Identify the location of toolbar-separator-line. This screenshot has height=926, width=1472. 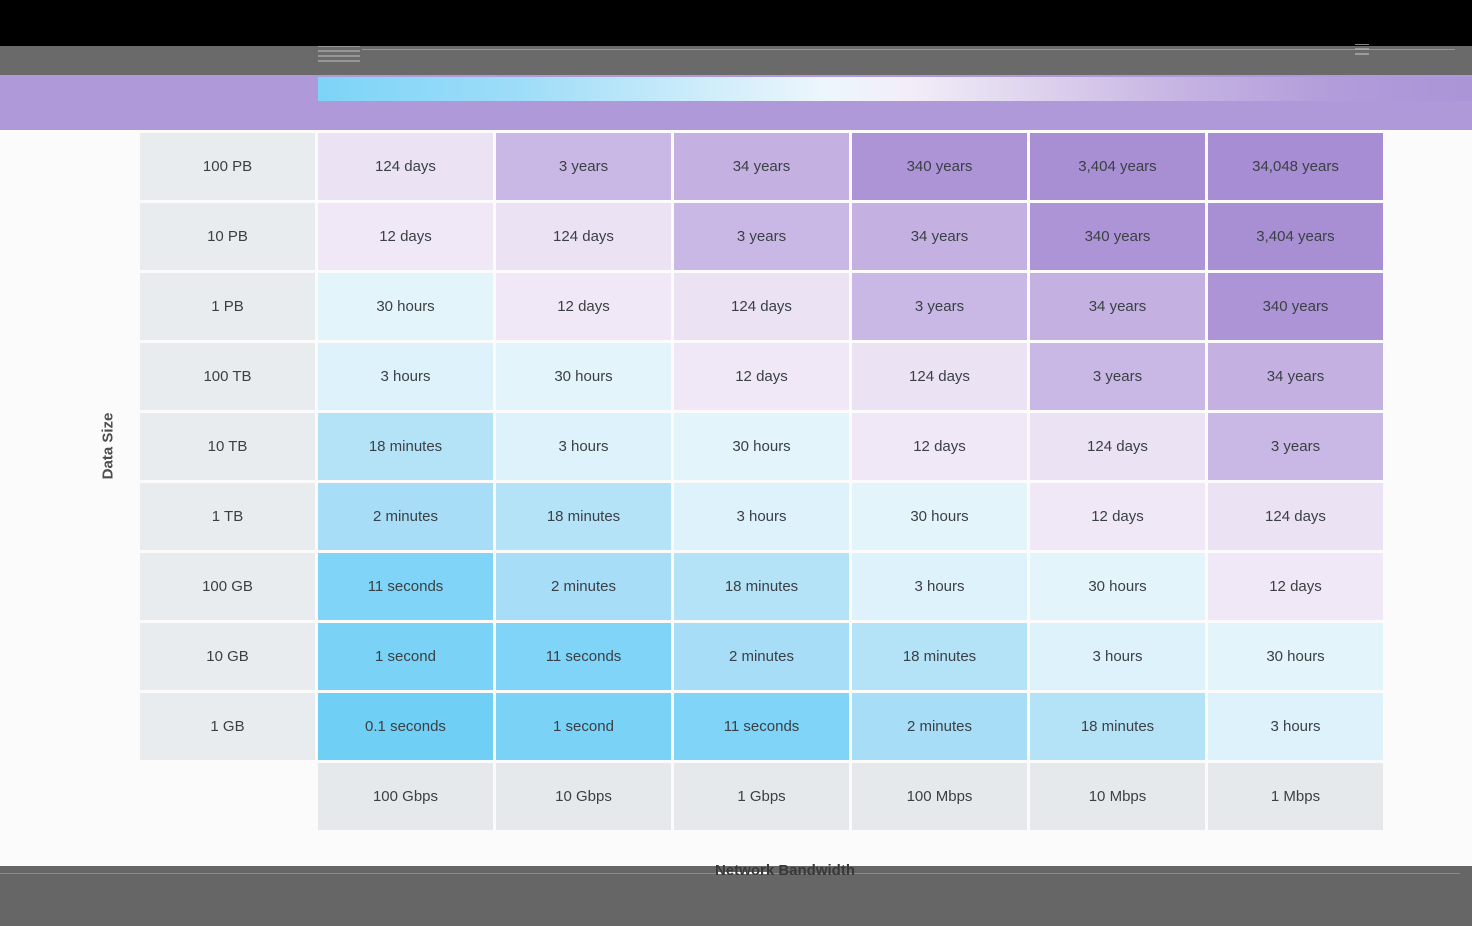
(908, 49).